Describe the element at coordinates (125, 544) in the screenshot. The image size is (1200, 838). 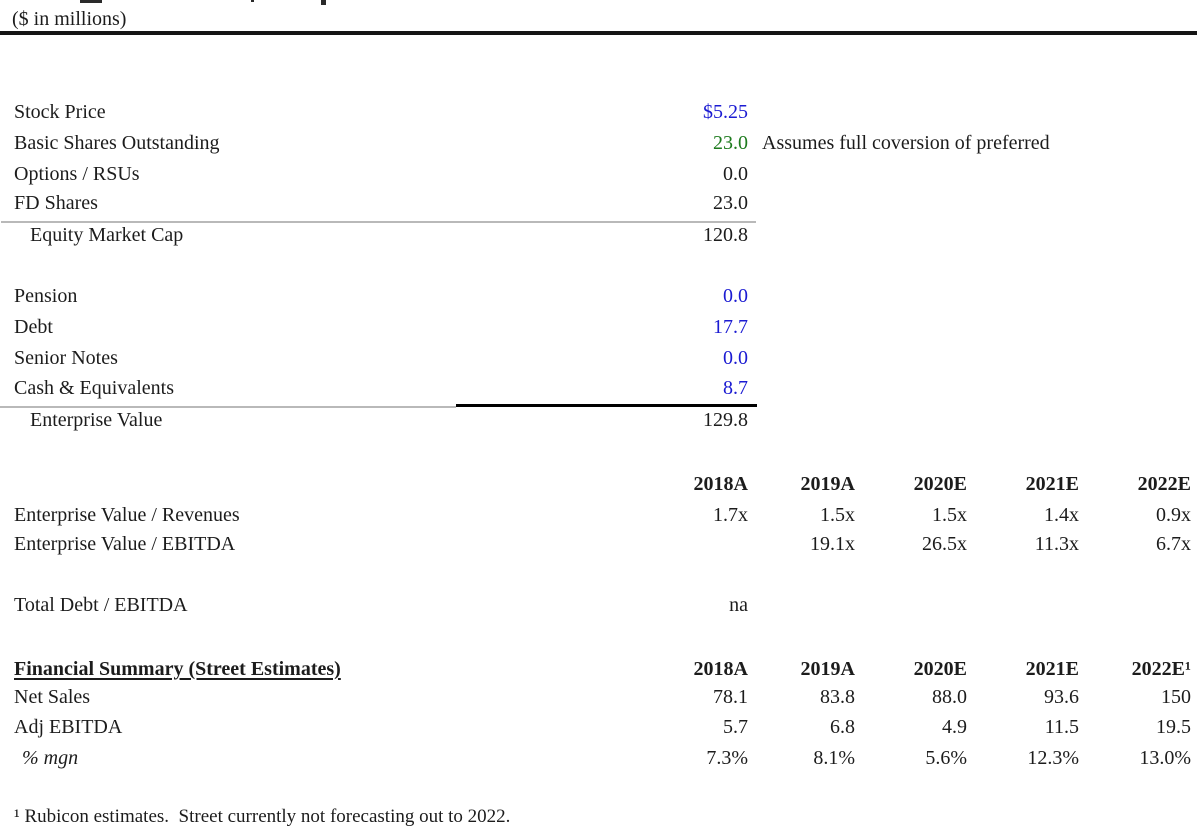
I see `row-label: Enterprise Value / EBITDA` at that location.